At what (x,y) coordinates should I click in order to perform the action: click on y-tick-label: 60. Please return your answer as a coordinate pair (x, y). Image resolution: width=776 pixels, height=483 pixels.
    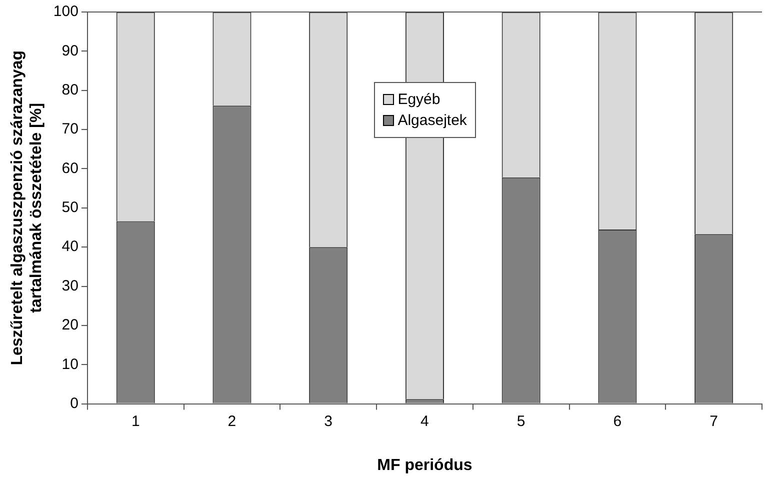
    Looking at the image, I should click on (70, 168).